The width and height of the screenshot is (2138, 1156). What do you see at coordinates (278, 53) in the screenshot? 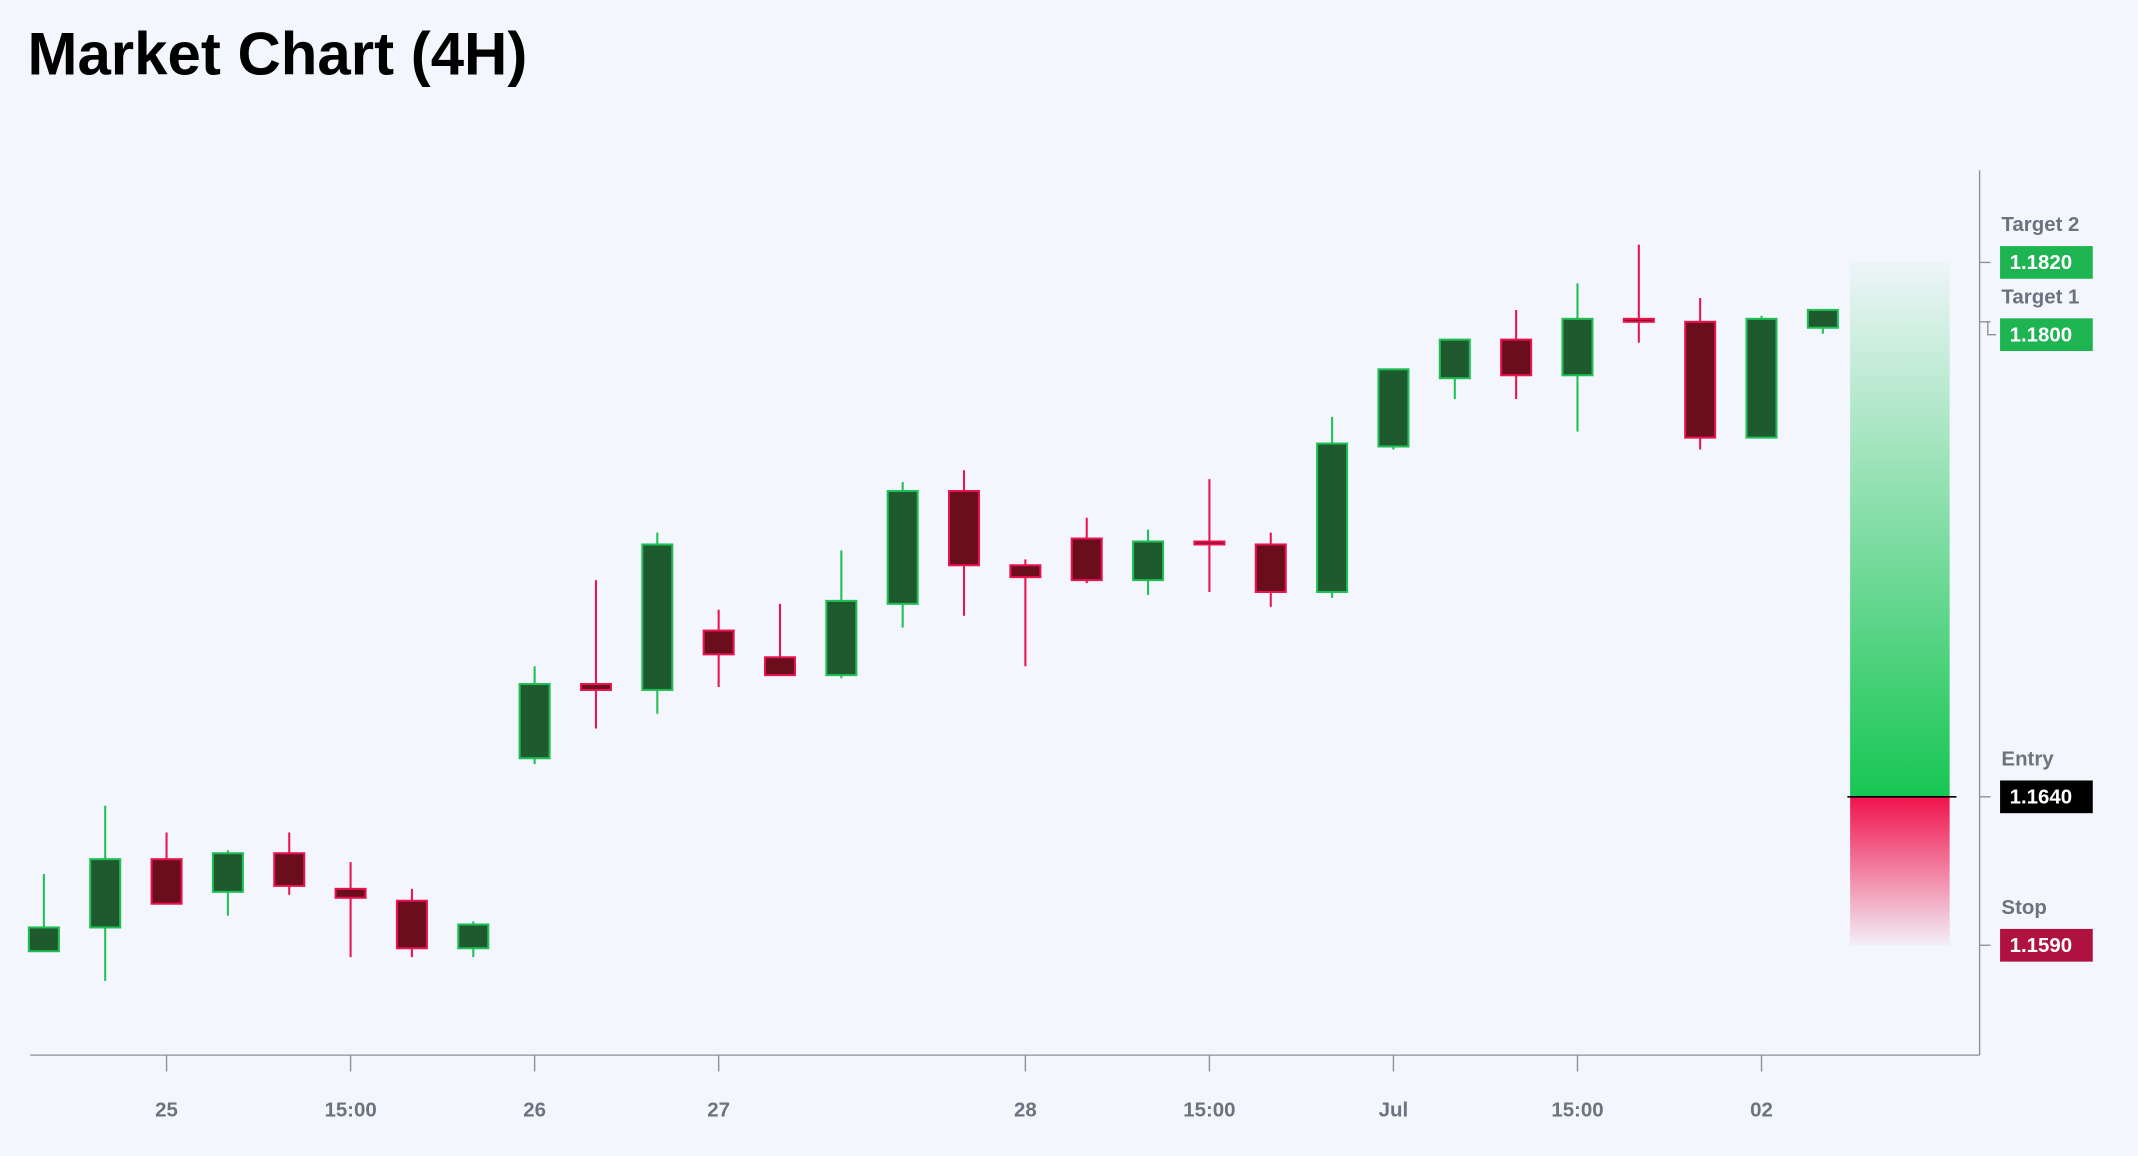
I see `chart-title: Market Chart (4H)` at bounding box center [278, 53].